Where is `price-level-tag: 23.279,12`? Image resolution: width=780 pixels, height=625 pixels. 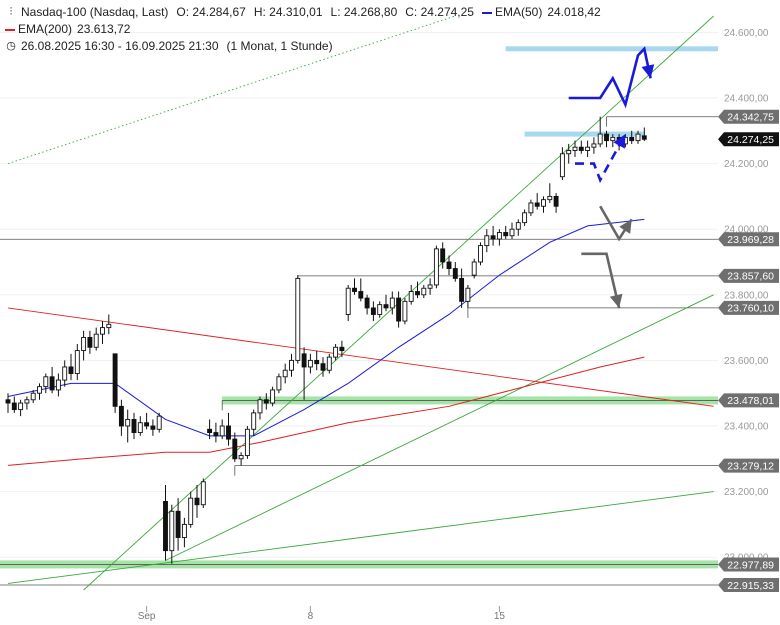
price-level-tag: 23.279,12 is located at coordinates (748, 465).